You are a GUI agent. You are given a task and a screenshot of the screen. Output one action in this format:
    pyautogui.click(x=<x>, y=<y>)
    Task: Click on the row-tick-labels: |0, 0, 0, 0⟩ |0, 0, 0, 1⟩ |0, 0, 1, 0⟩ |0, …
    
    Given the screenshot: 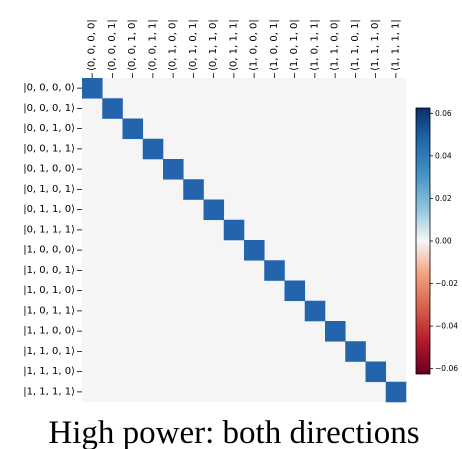 What is the action you would take?
    pyautogui.click(x=52, y=240)
    